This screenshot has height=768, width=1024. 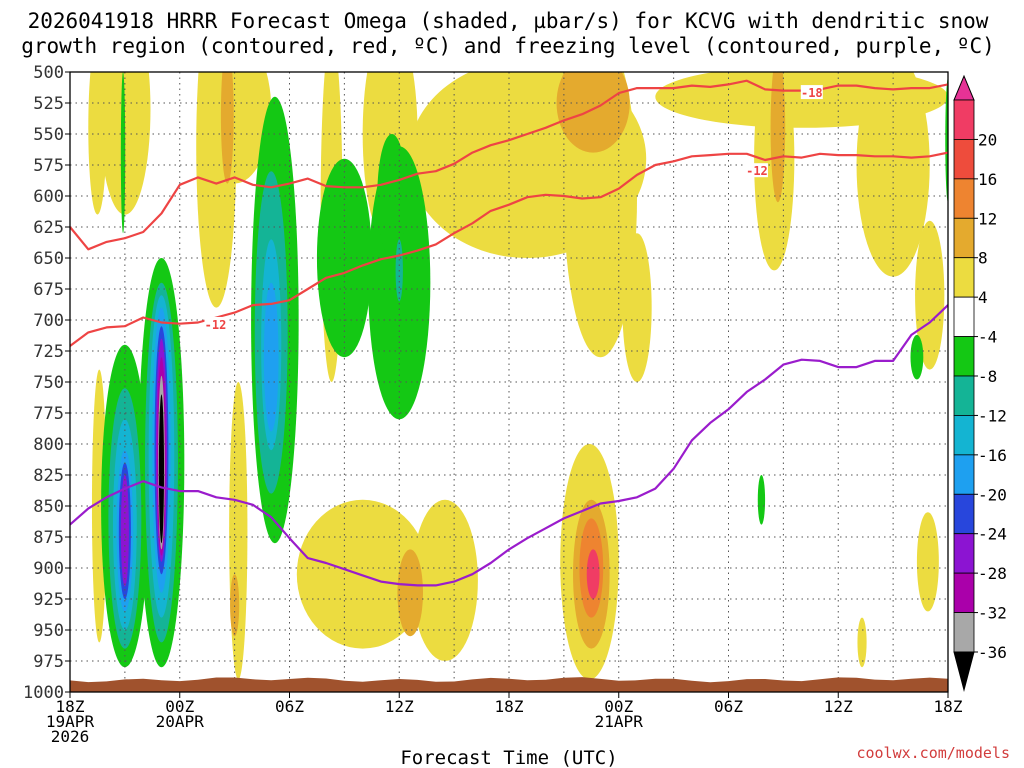 I want to click on y-tick-label-900: 900, so click(x=48, y=569).